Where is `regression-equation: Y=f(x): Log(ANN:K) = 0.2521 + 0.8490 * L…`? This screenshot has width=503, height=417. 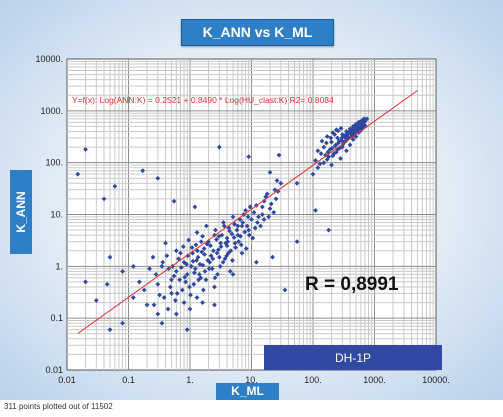
regression-equation: Y=f(x): Log(ANN:K) = 0.2521 + 0.8490 * L… is located at coordinates (203, 100).